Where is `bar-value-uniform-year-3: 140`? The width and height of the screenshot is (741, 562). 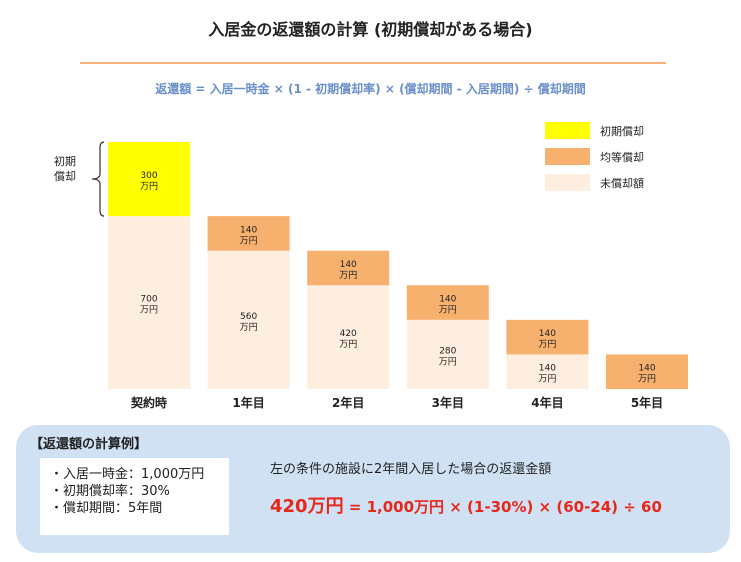
bar-value-uniform-year-3: 140 is located at coordinates (447, 300).